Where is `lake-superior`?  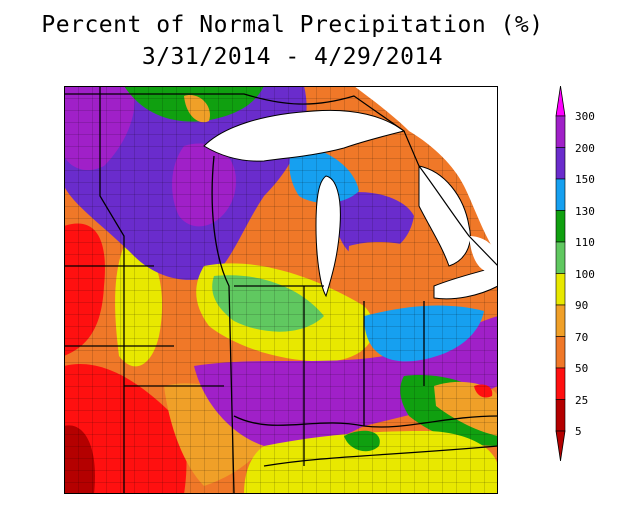
lake-superior is located at coordinates (304, 135).